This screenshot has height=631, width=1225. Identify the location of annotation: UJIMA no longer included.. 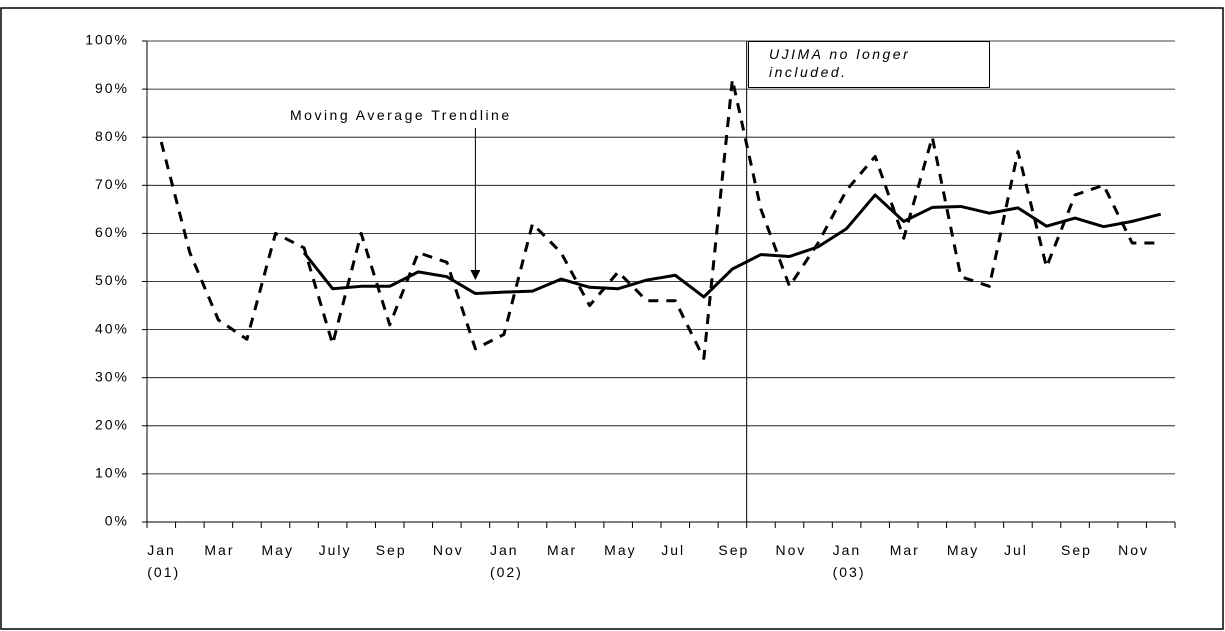
(840, 63).